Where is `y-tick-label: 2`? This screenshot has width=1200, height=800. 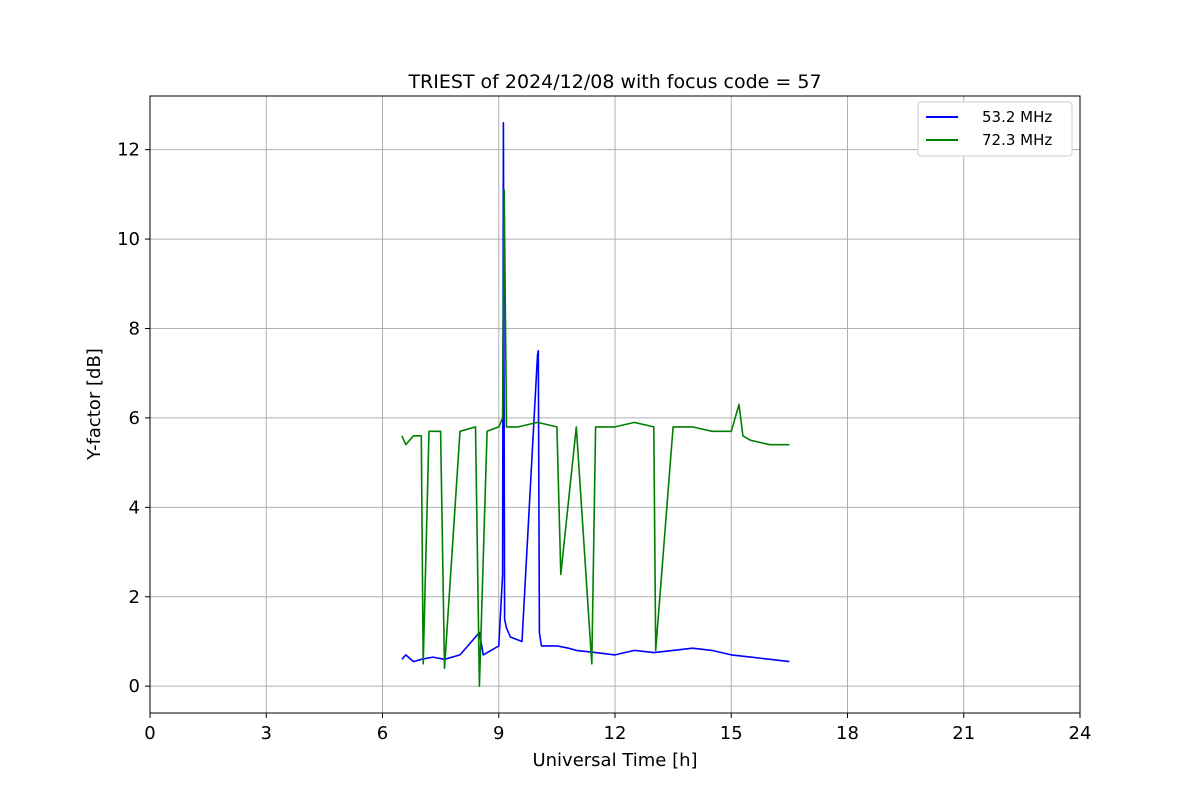 y-tick-label: 2 is located at coordinates (134, 597).